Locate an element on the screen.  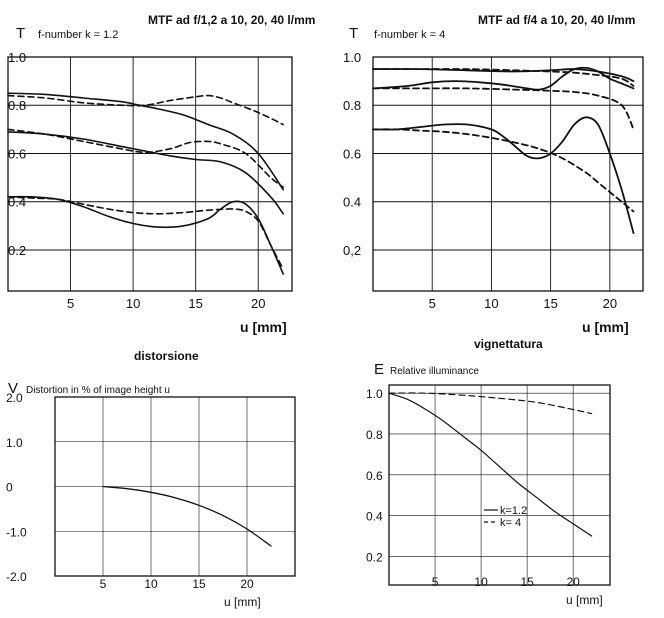
mtf-f4-y-axis-label: T is located at coordinates (353, 33).